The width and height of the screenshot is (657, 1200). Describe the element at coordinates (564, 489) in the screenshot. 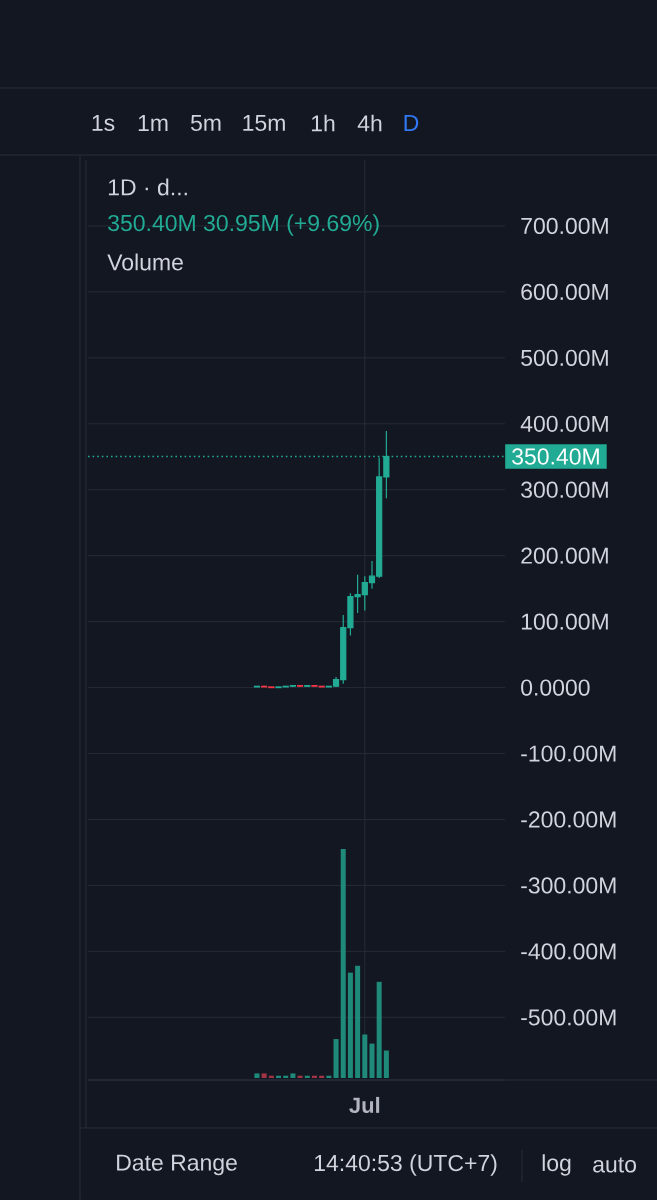

I see `y-tick-label: 300.00M` at that location.